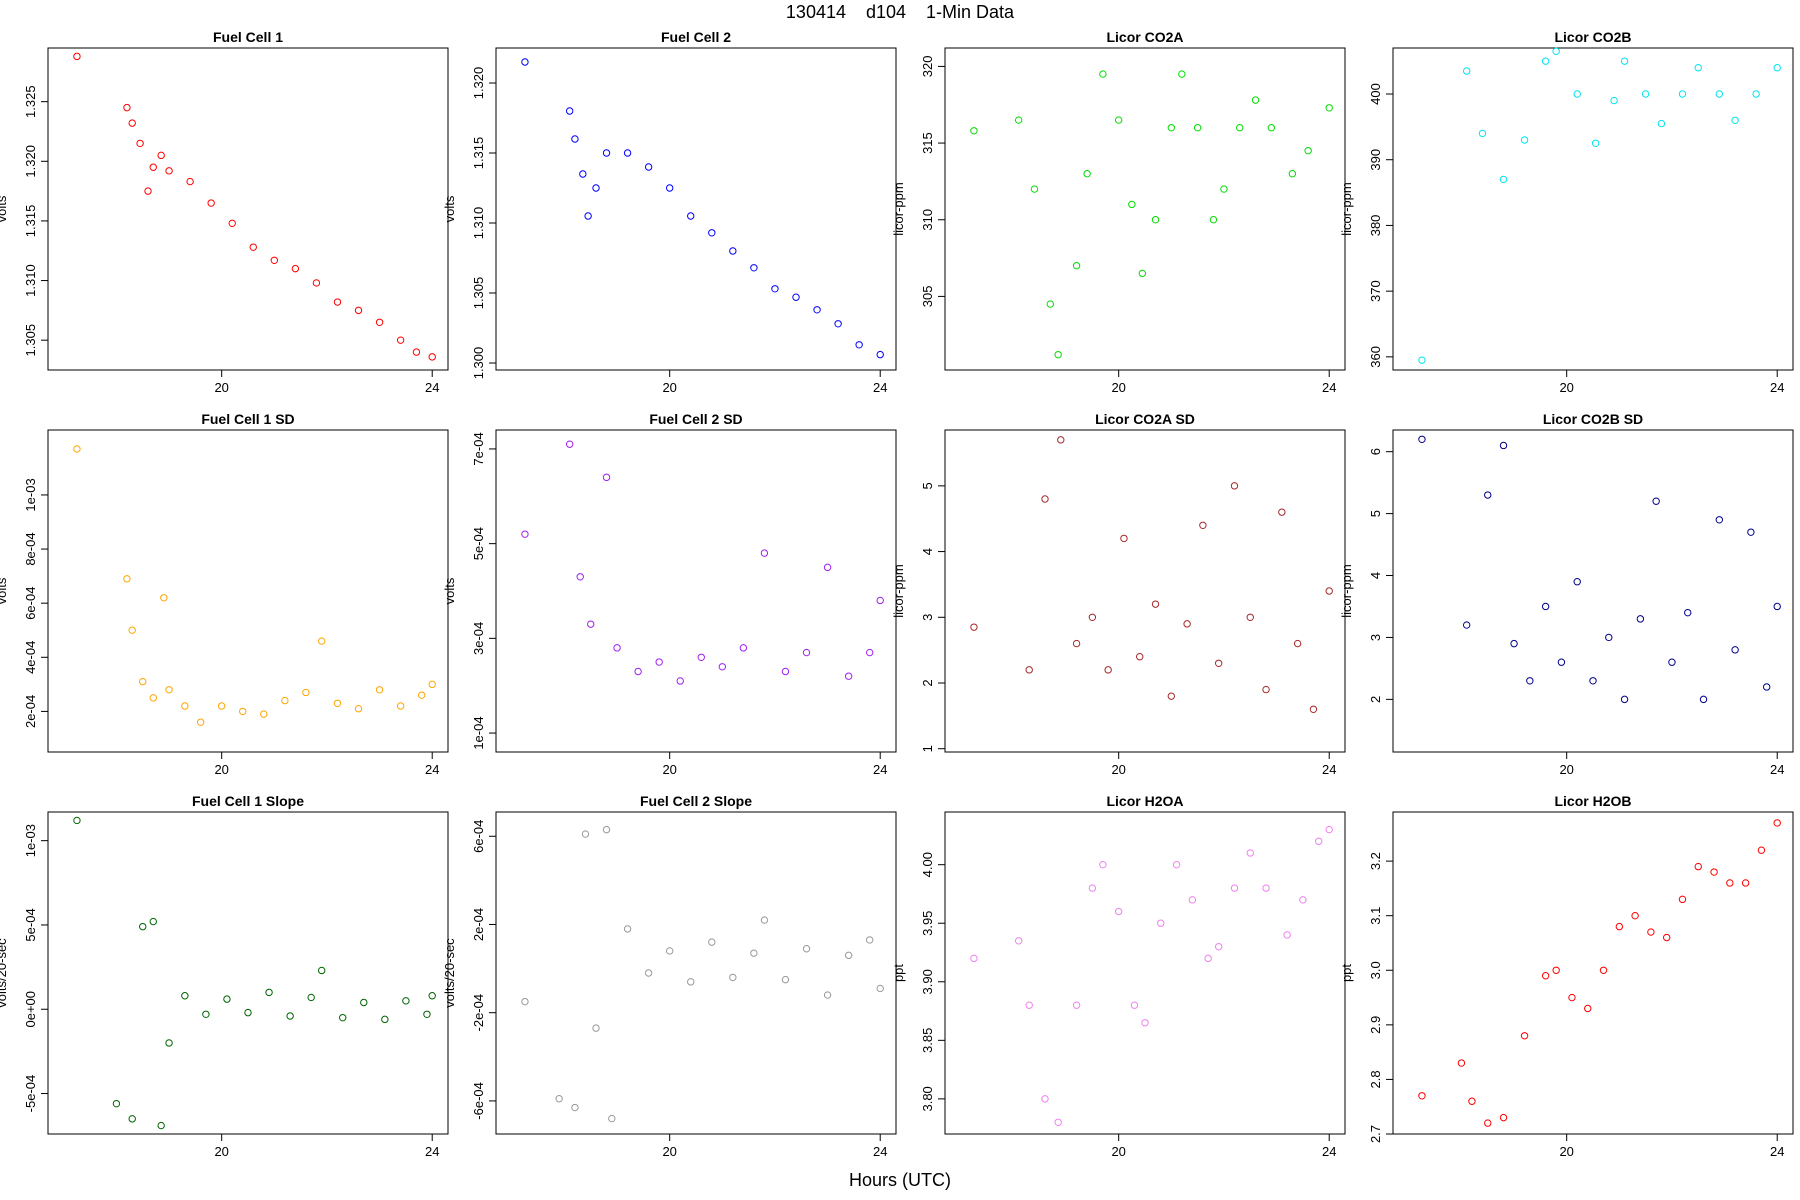 The image size is (1800, 1200). I want to click on y-tick-label: -5e-04, so click(30, 1094).